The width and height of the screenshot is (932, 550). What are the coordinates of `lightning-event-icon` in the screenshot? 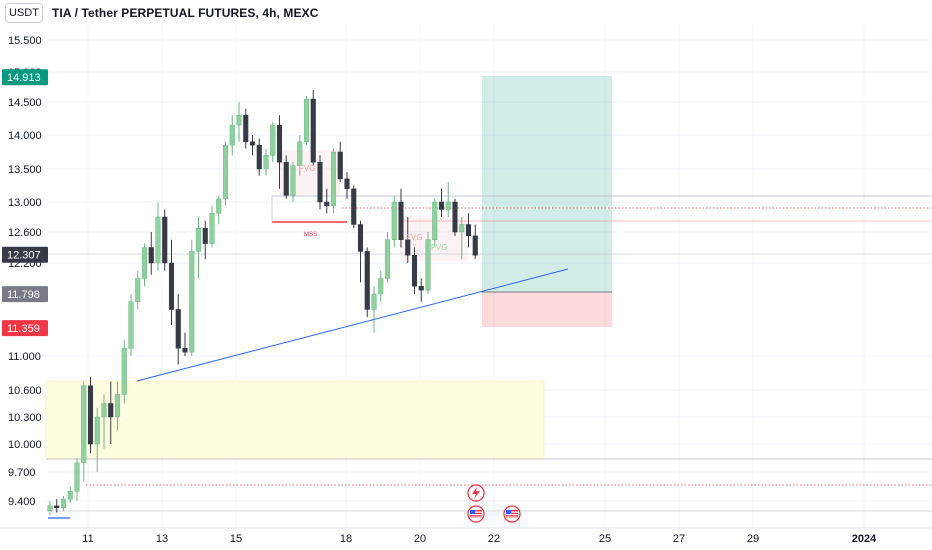 It's located at (476, 493).